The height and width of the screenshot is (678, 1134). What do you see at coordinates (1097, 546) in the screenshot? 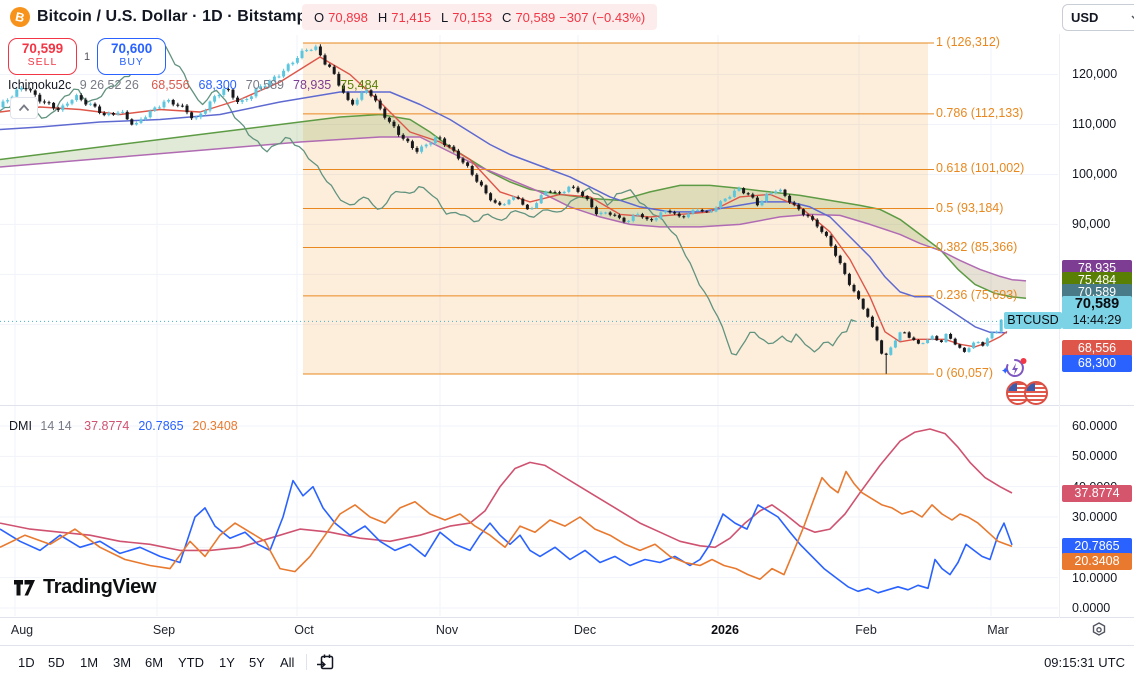
I see `price-scale-badge: 20.7865` at bounding box center [1097, 546].